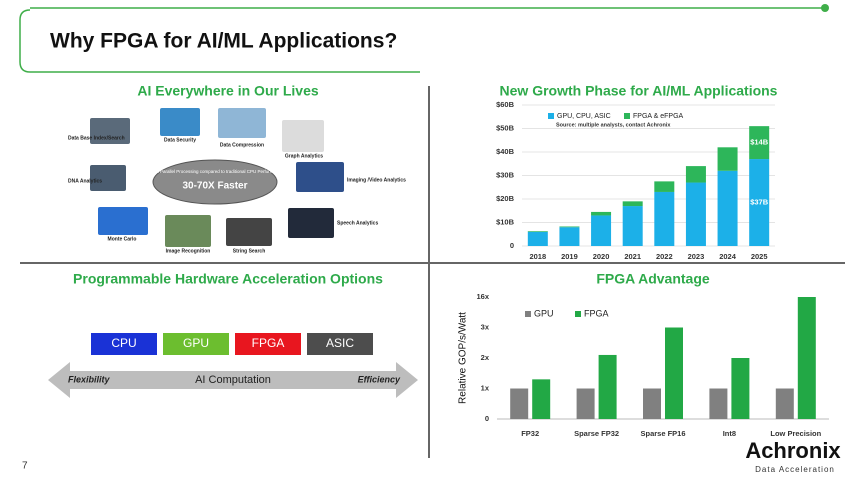  Describe the element at coordinates (505, 104) in the screenshot. I see `y-tick-label: $60B` at that location.